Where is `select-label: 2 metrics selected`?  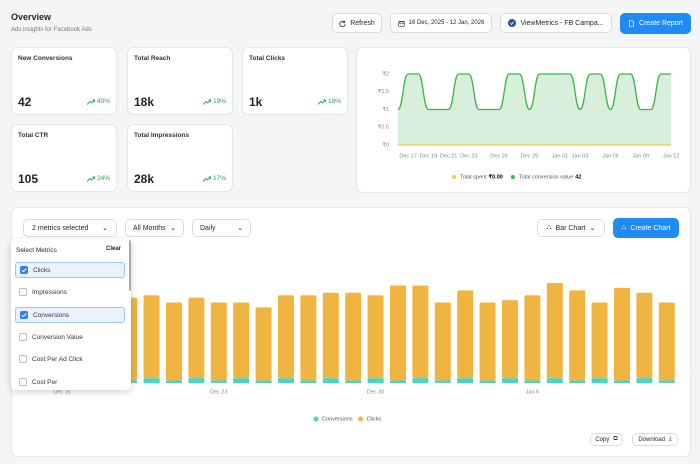 select-label: 2 metrics selected is located at coordinates (60, 228).